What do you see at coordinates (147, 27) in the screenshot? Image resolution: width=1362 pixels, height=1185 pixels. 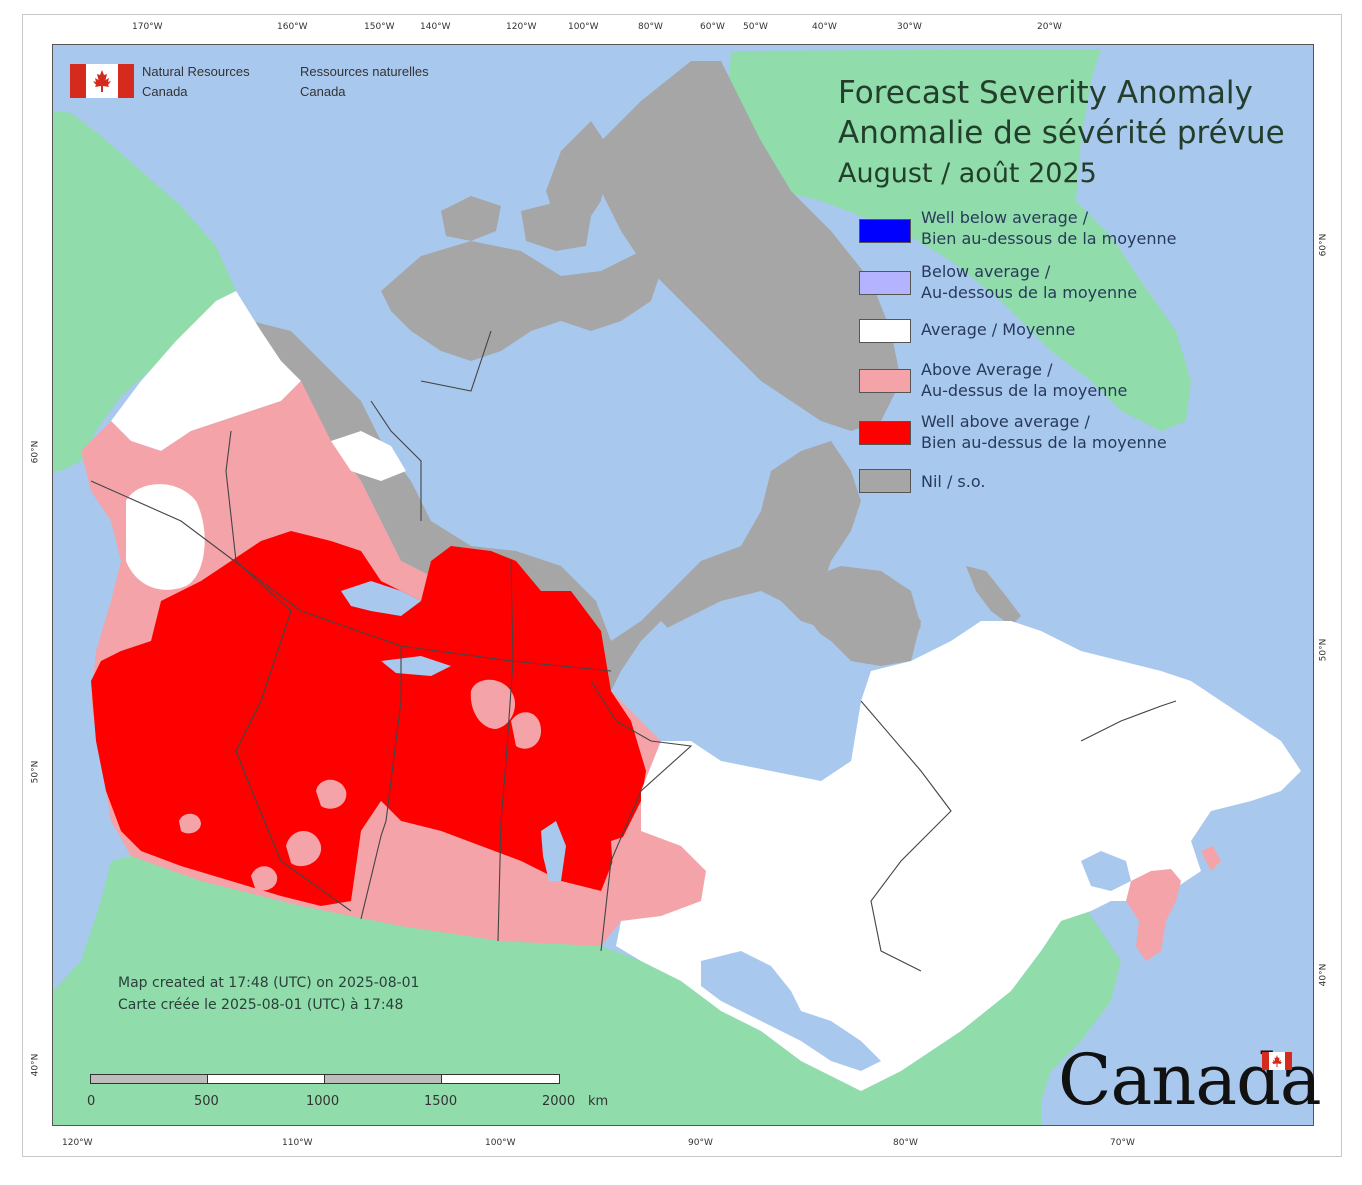 I see `tick-top-1: 170°W` at bounding box center [147, 27].